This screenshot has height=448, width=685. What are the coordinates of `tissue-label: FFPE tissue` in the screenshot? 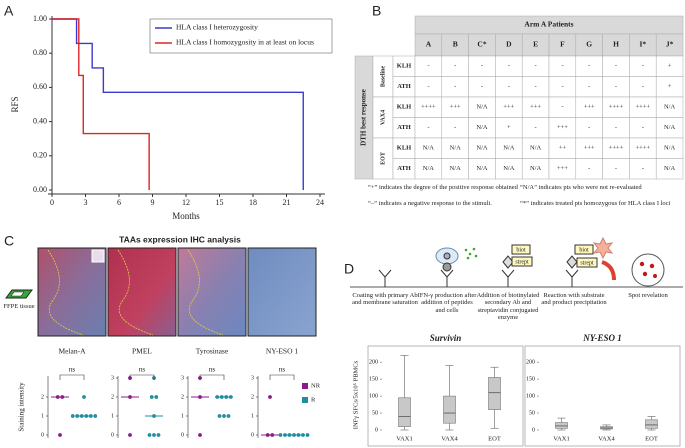 It's located at (19, 306).